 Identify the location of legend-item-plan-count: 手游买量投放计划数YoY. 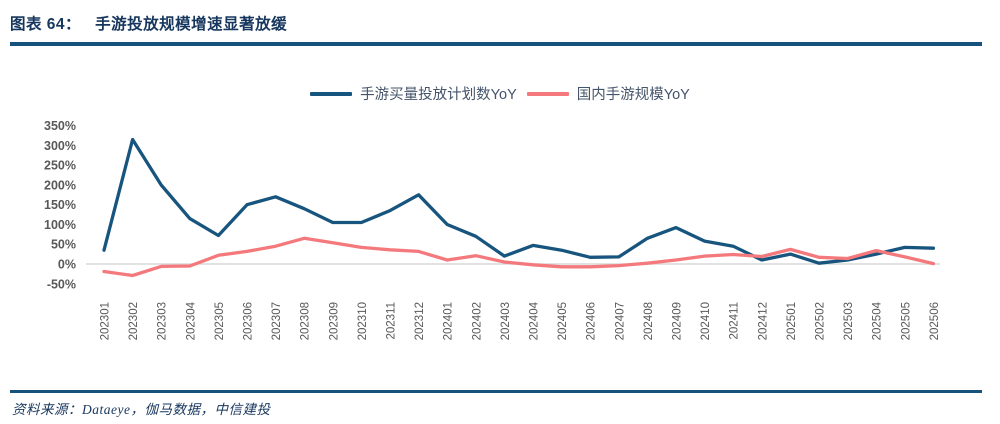
(413, 93).